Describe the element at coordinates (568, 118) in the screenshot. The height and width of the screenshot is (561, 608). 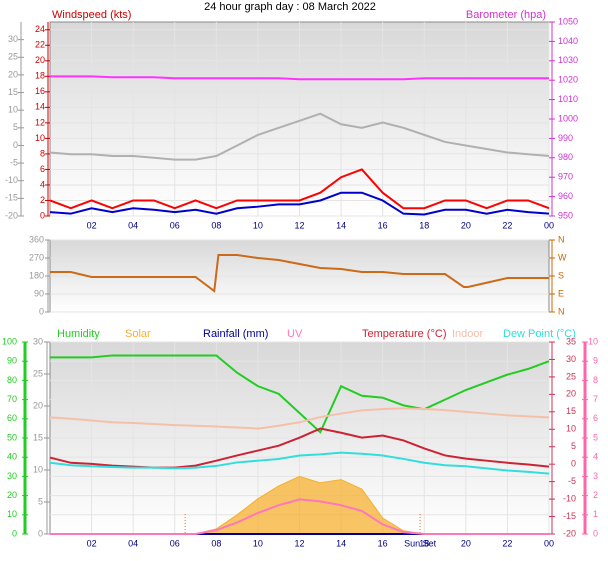
I see `y2-tick-label: 1000` at that location.